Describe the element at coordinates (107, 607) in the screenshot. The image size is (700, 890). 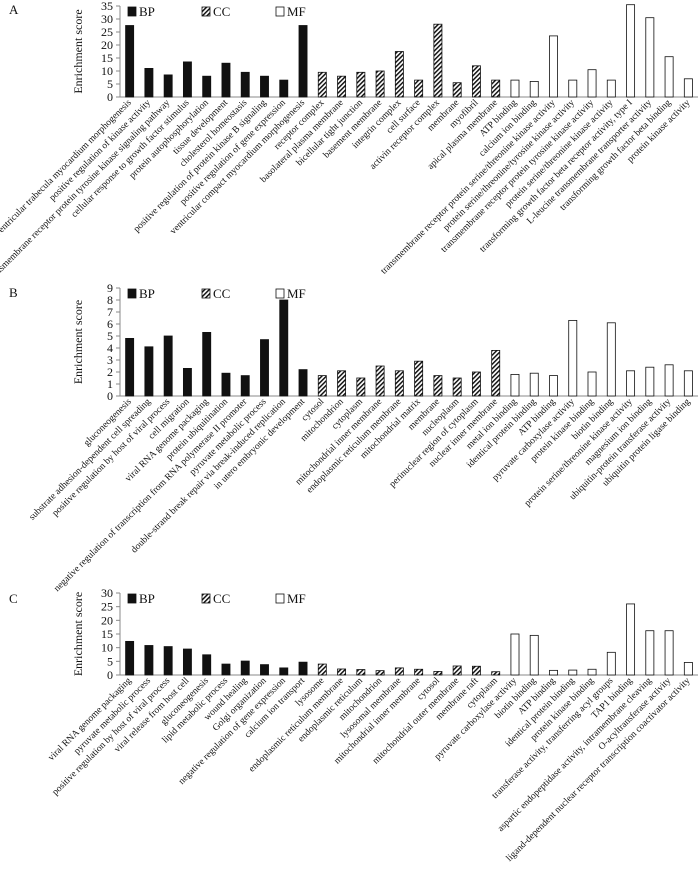
I see `y-tick-label: 25` at that location.